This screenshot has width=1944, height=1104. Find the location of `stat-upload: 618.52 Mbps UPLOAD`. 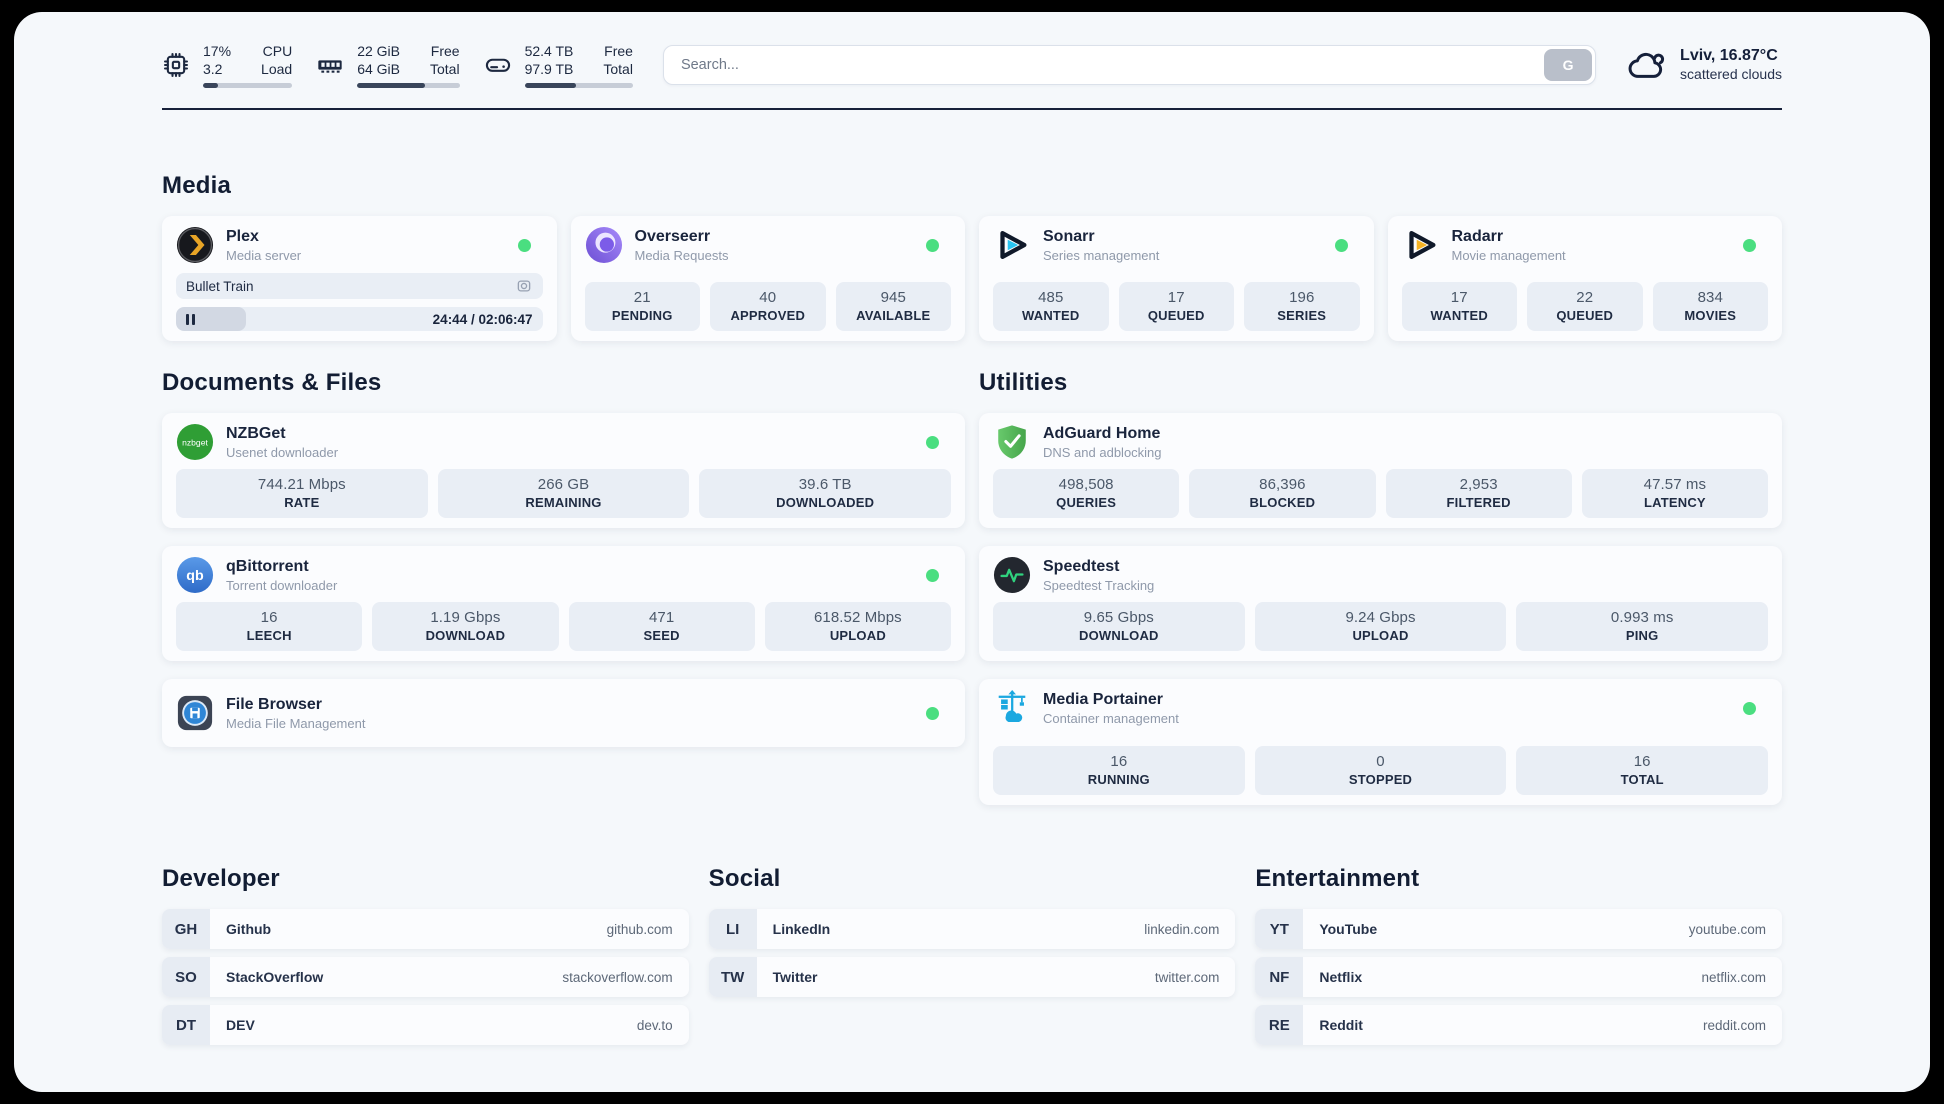

stat-upload: 618.52 Mbps UPLOAD is located at coordinates (857, 626).